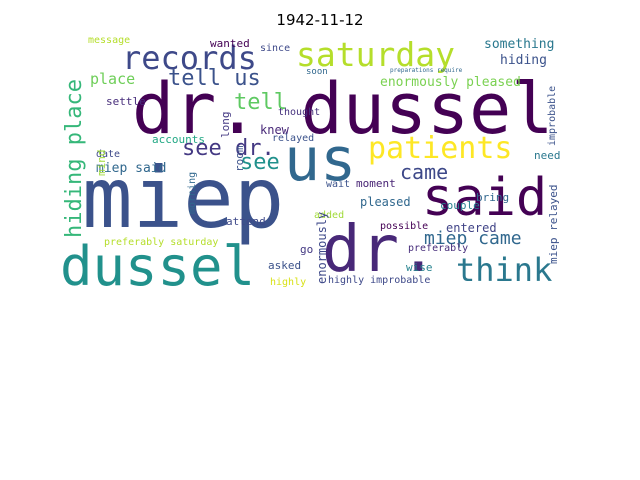 This screenshot has width=640, height=480. Describe the element at coordinates (307, 249) in the screenshot. I see `word-go: go` at that location.